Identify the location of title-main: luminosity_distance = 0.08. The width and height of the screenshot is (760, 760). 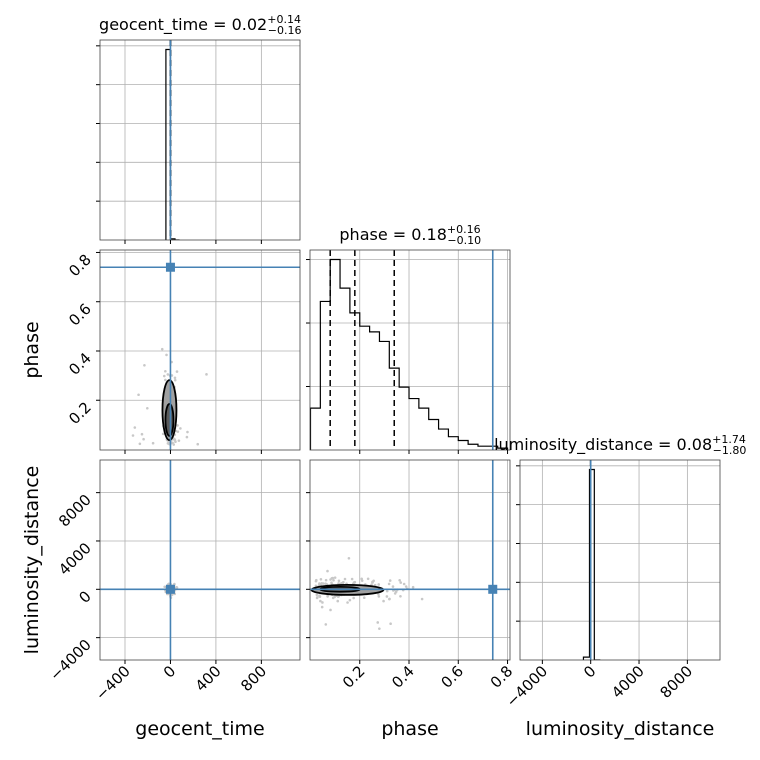
(603, 445).